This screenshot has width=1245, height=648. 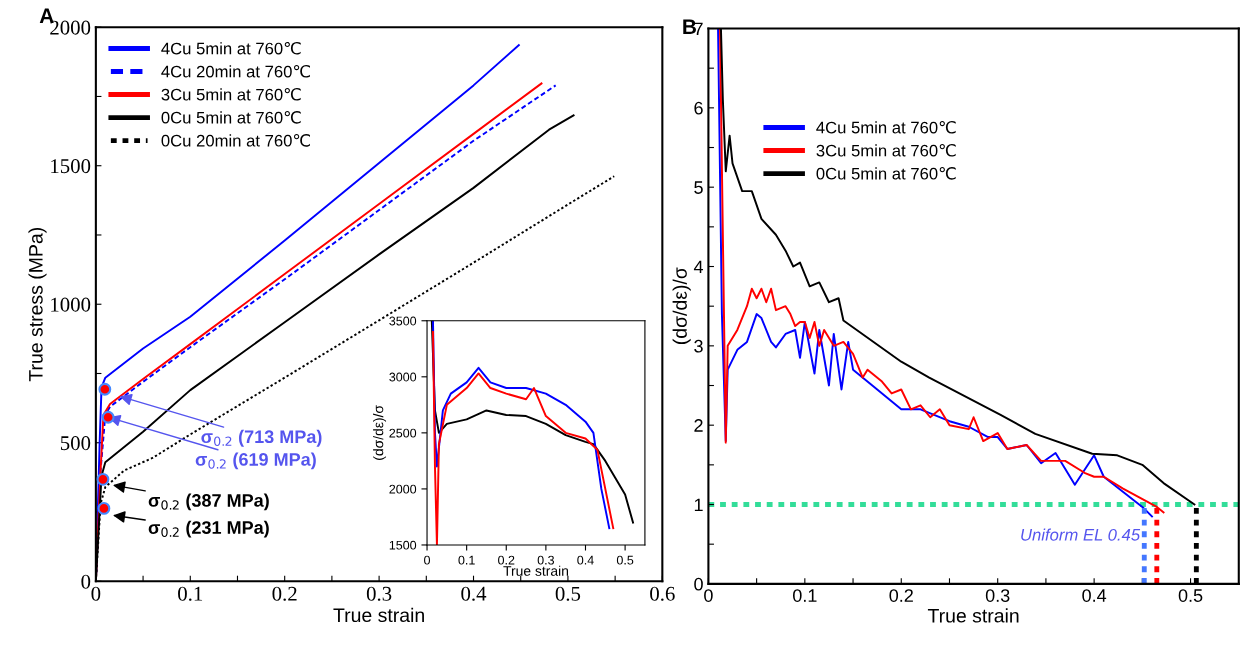 I want to click on y-tick-label: 2, so click(x=698, y=425).